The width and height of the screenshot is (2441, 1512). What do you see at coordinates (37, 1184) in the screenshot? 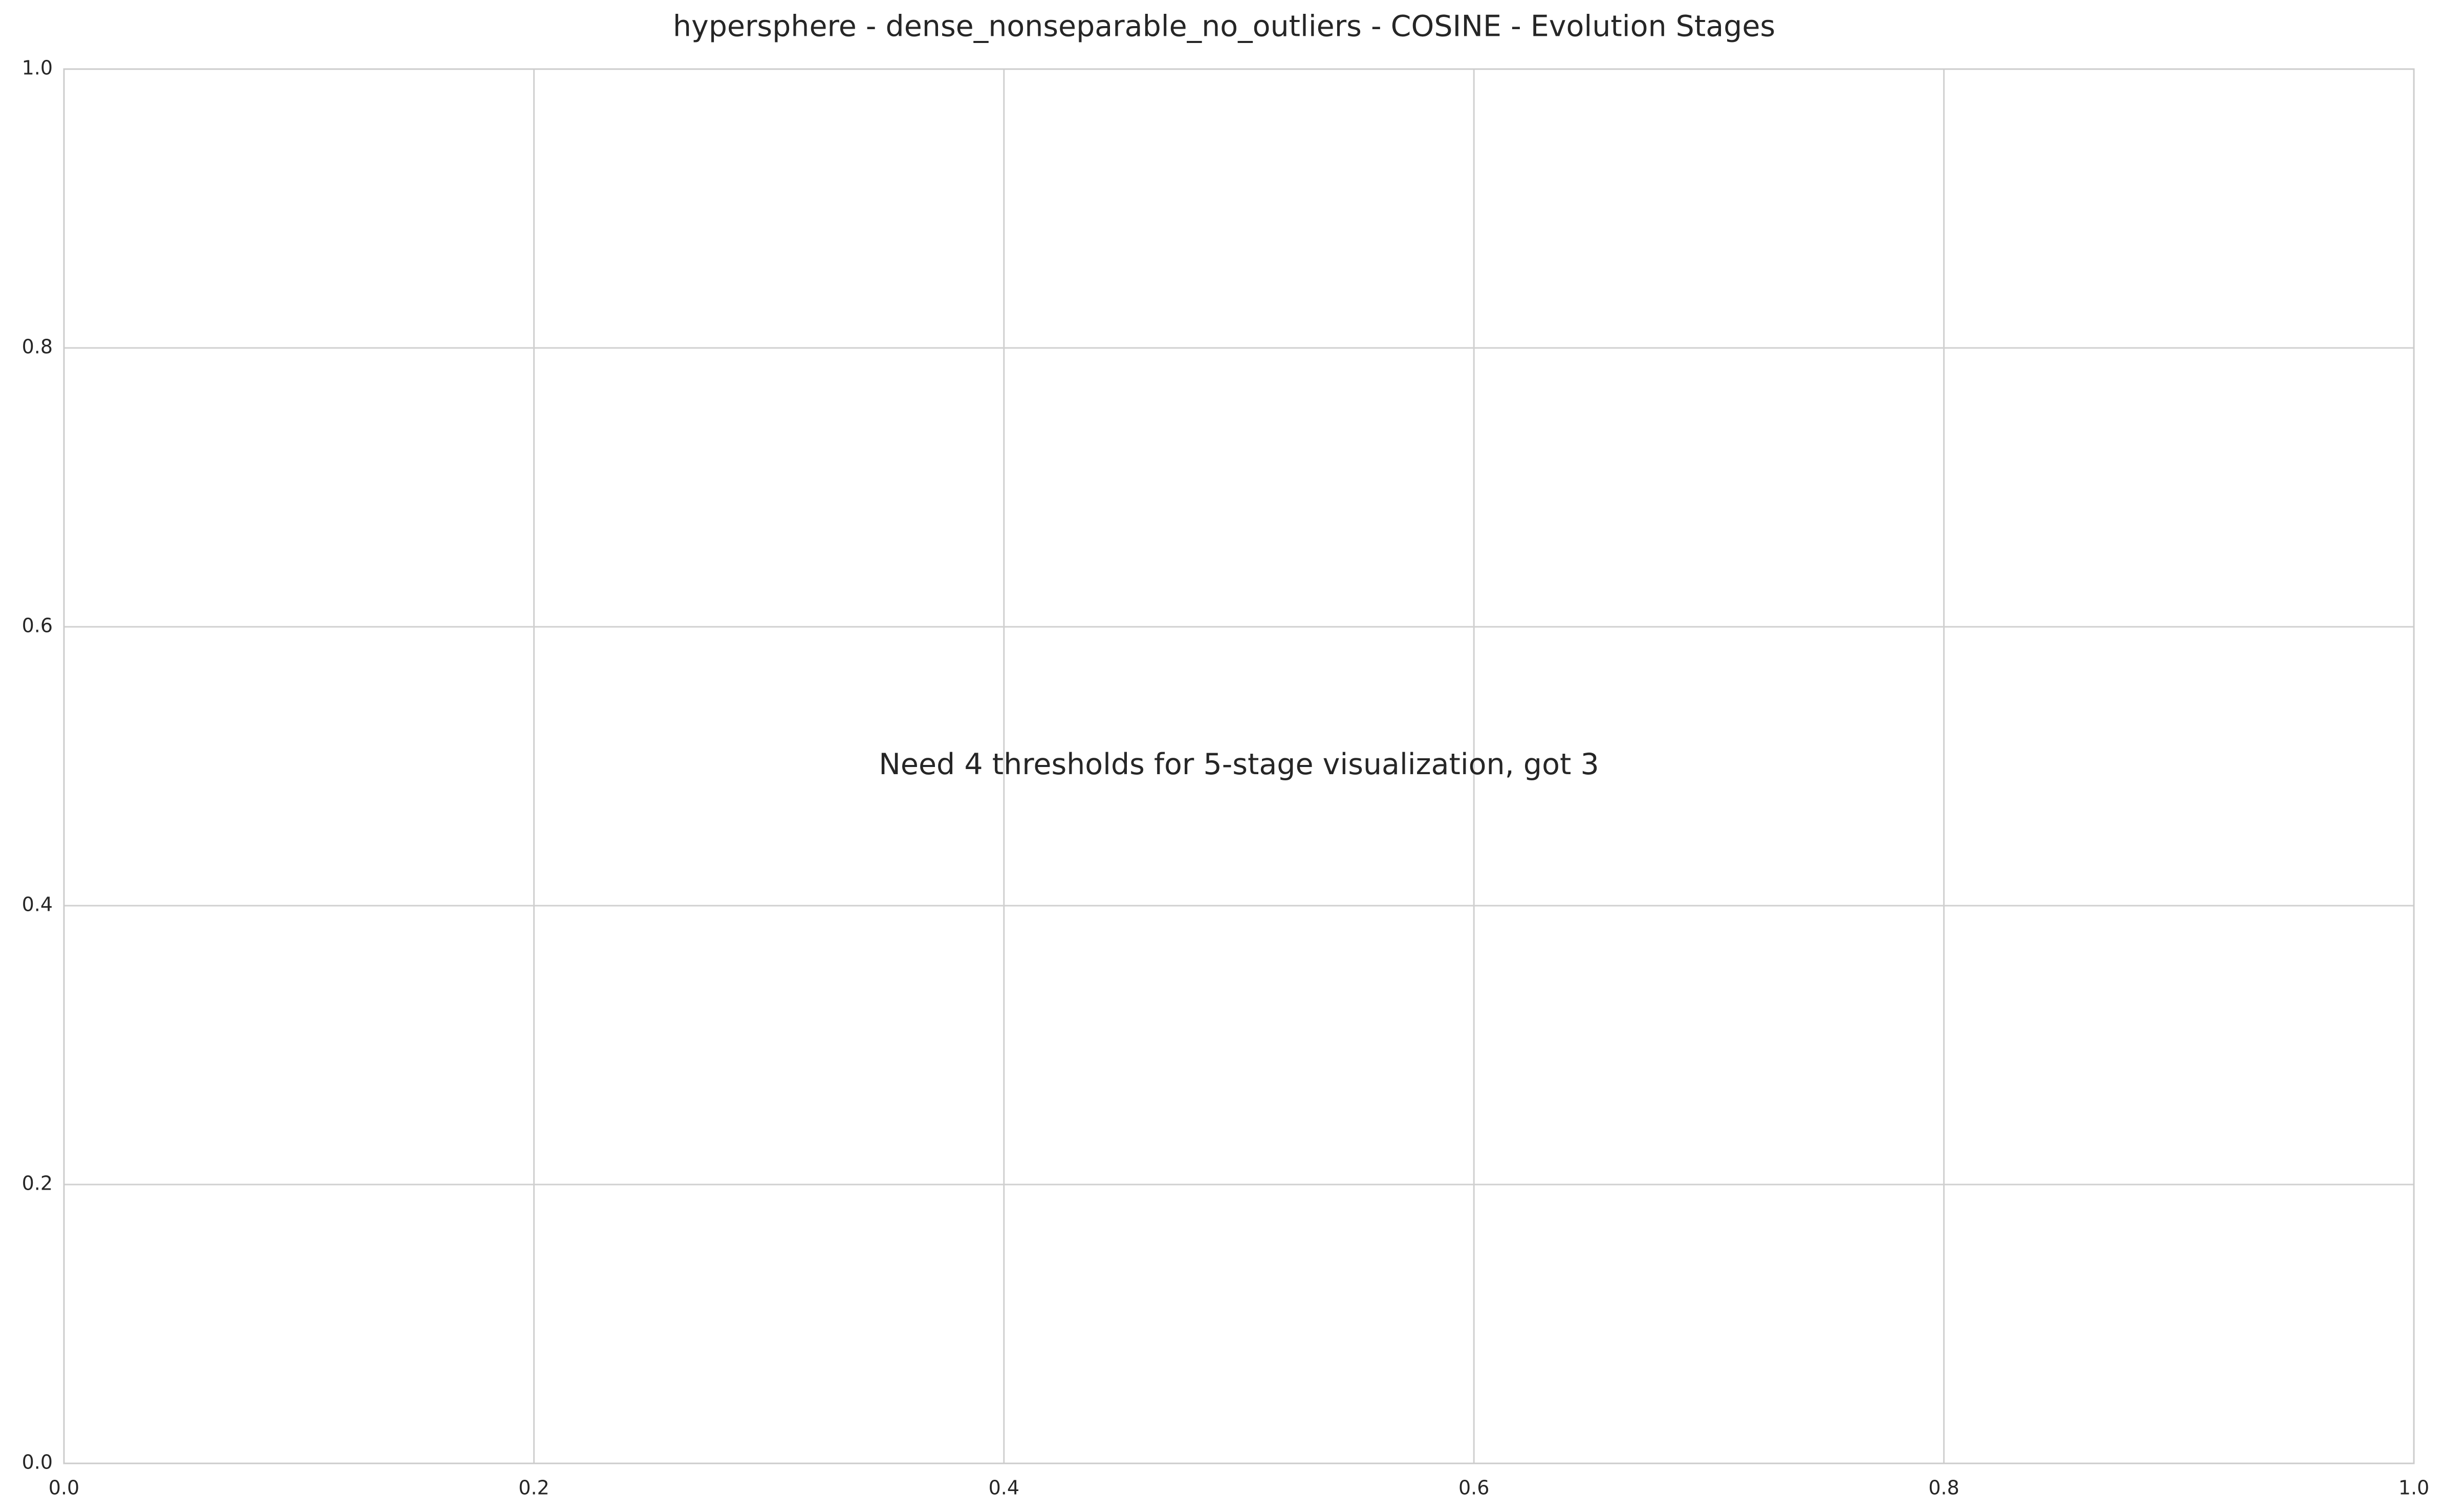
I see `y-tick-label: 0.2` at bounding box center [37, 1184].